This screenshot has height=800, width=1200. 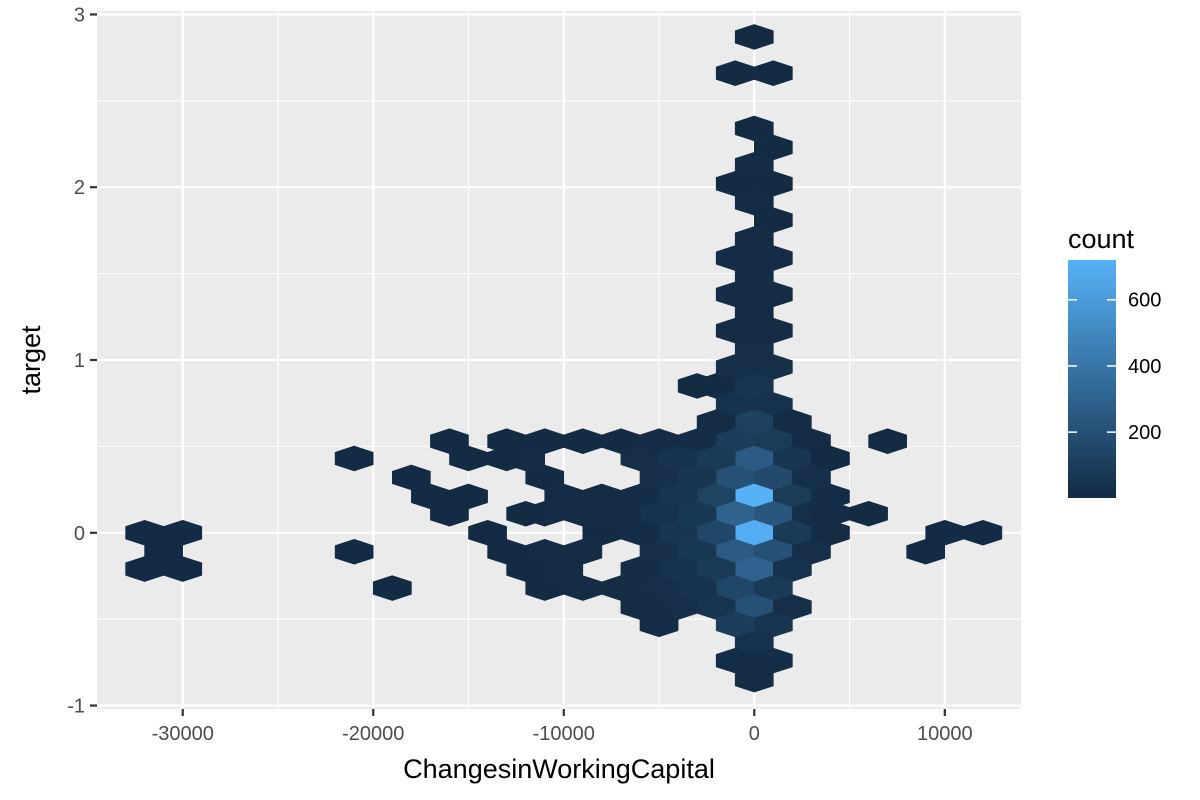 What do you see at coordinates (945, 734) in the screenshot?
I see `x-tick-label: 10000` at bounding box center [945, 734].